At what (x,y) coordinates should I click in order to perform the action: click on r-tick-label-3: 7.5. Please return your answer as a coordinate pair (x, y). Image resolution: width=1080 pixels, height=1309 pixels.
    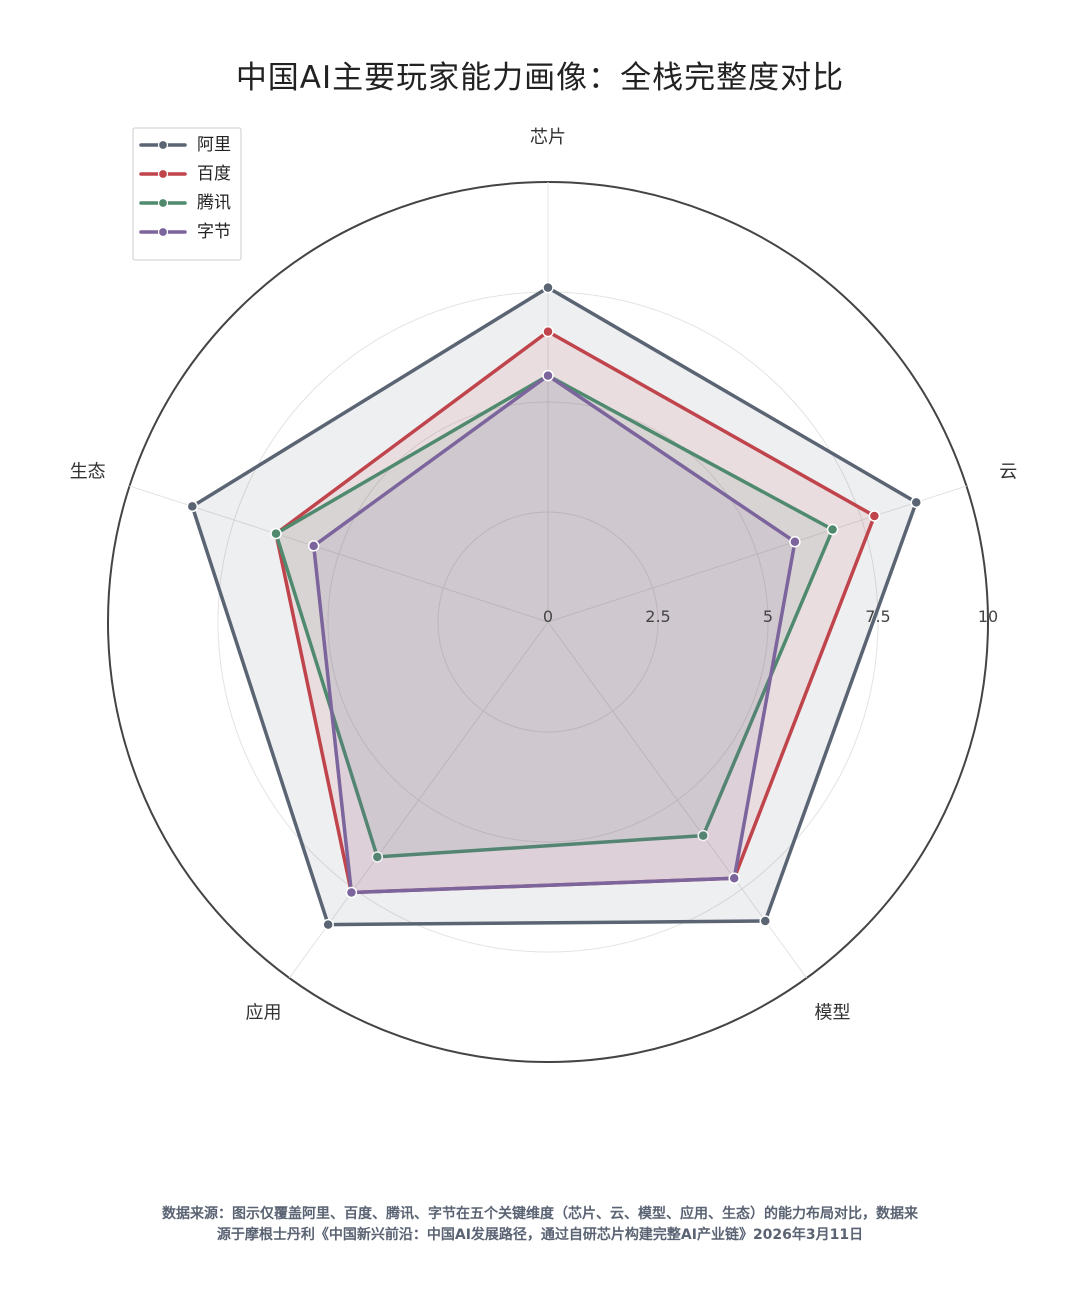
    Looking at the image, I should click on (877, 616).